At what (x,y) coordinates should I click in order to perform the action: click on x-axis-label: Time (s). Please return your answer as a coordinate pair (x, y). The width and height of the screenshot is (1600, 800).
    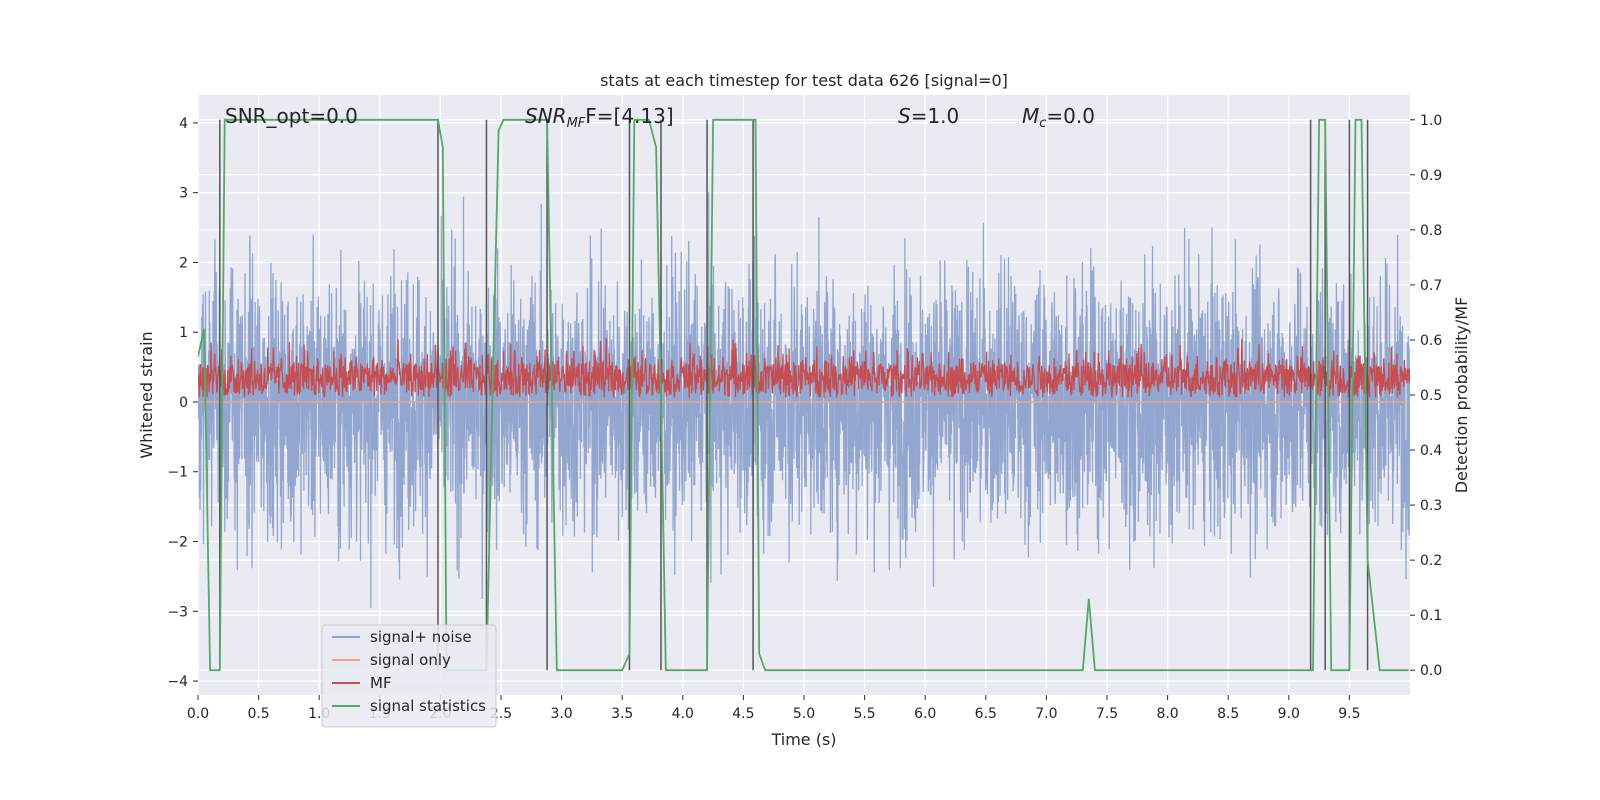
    Looking at the image, I should click on (803, 739).